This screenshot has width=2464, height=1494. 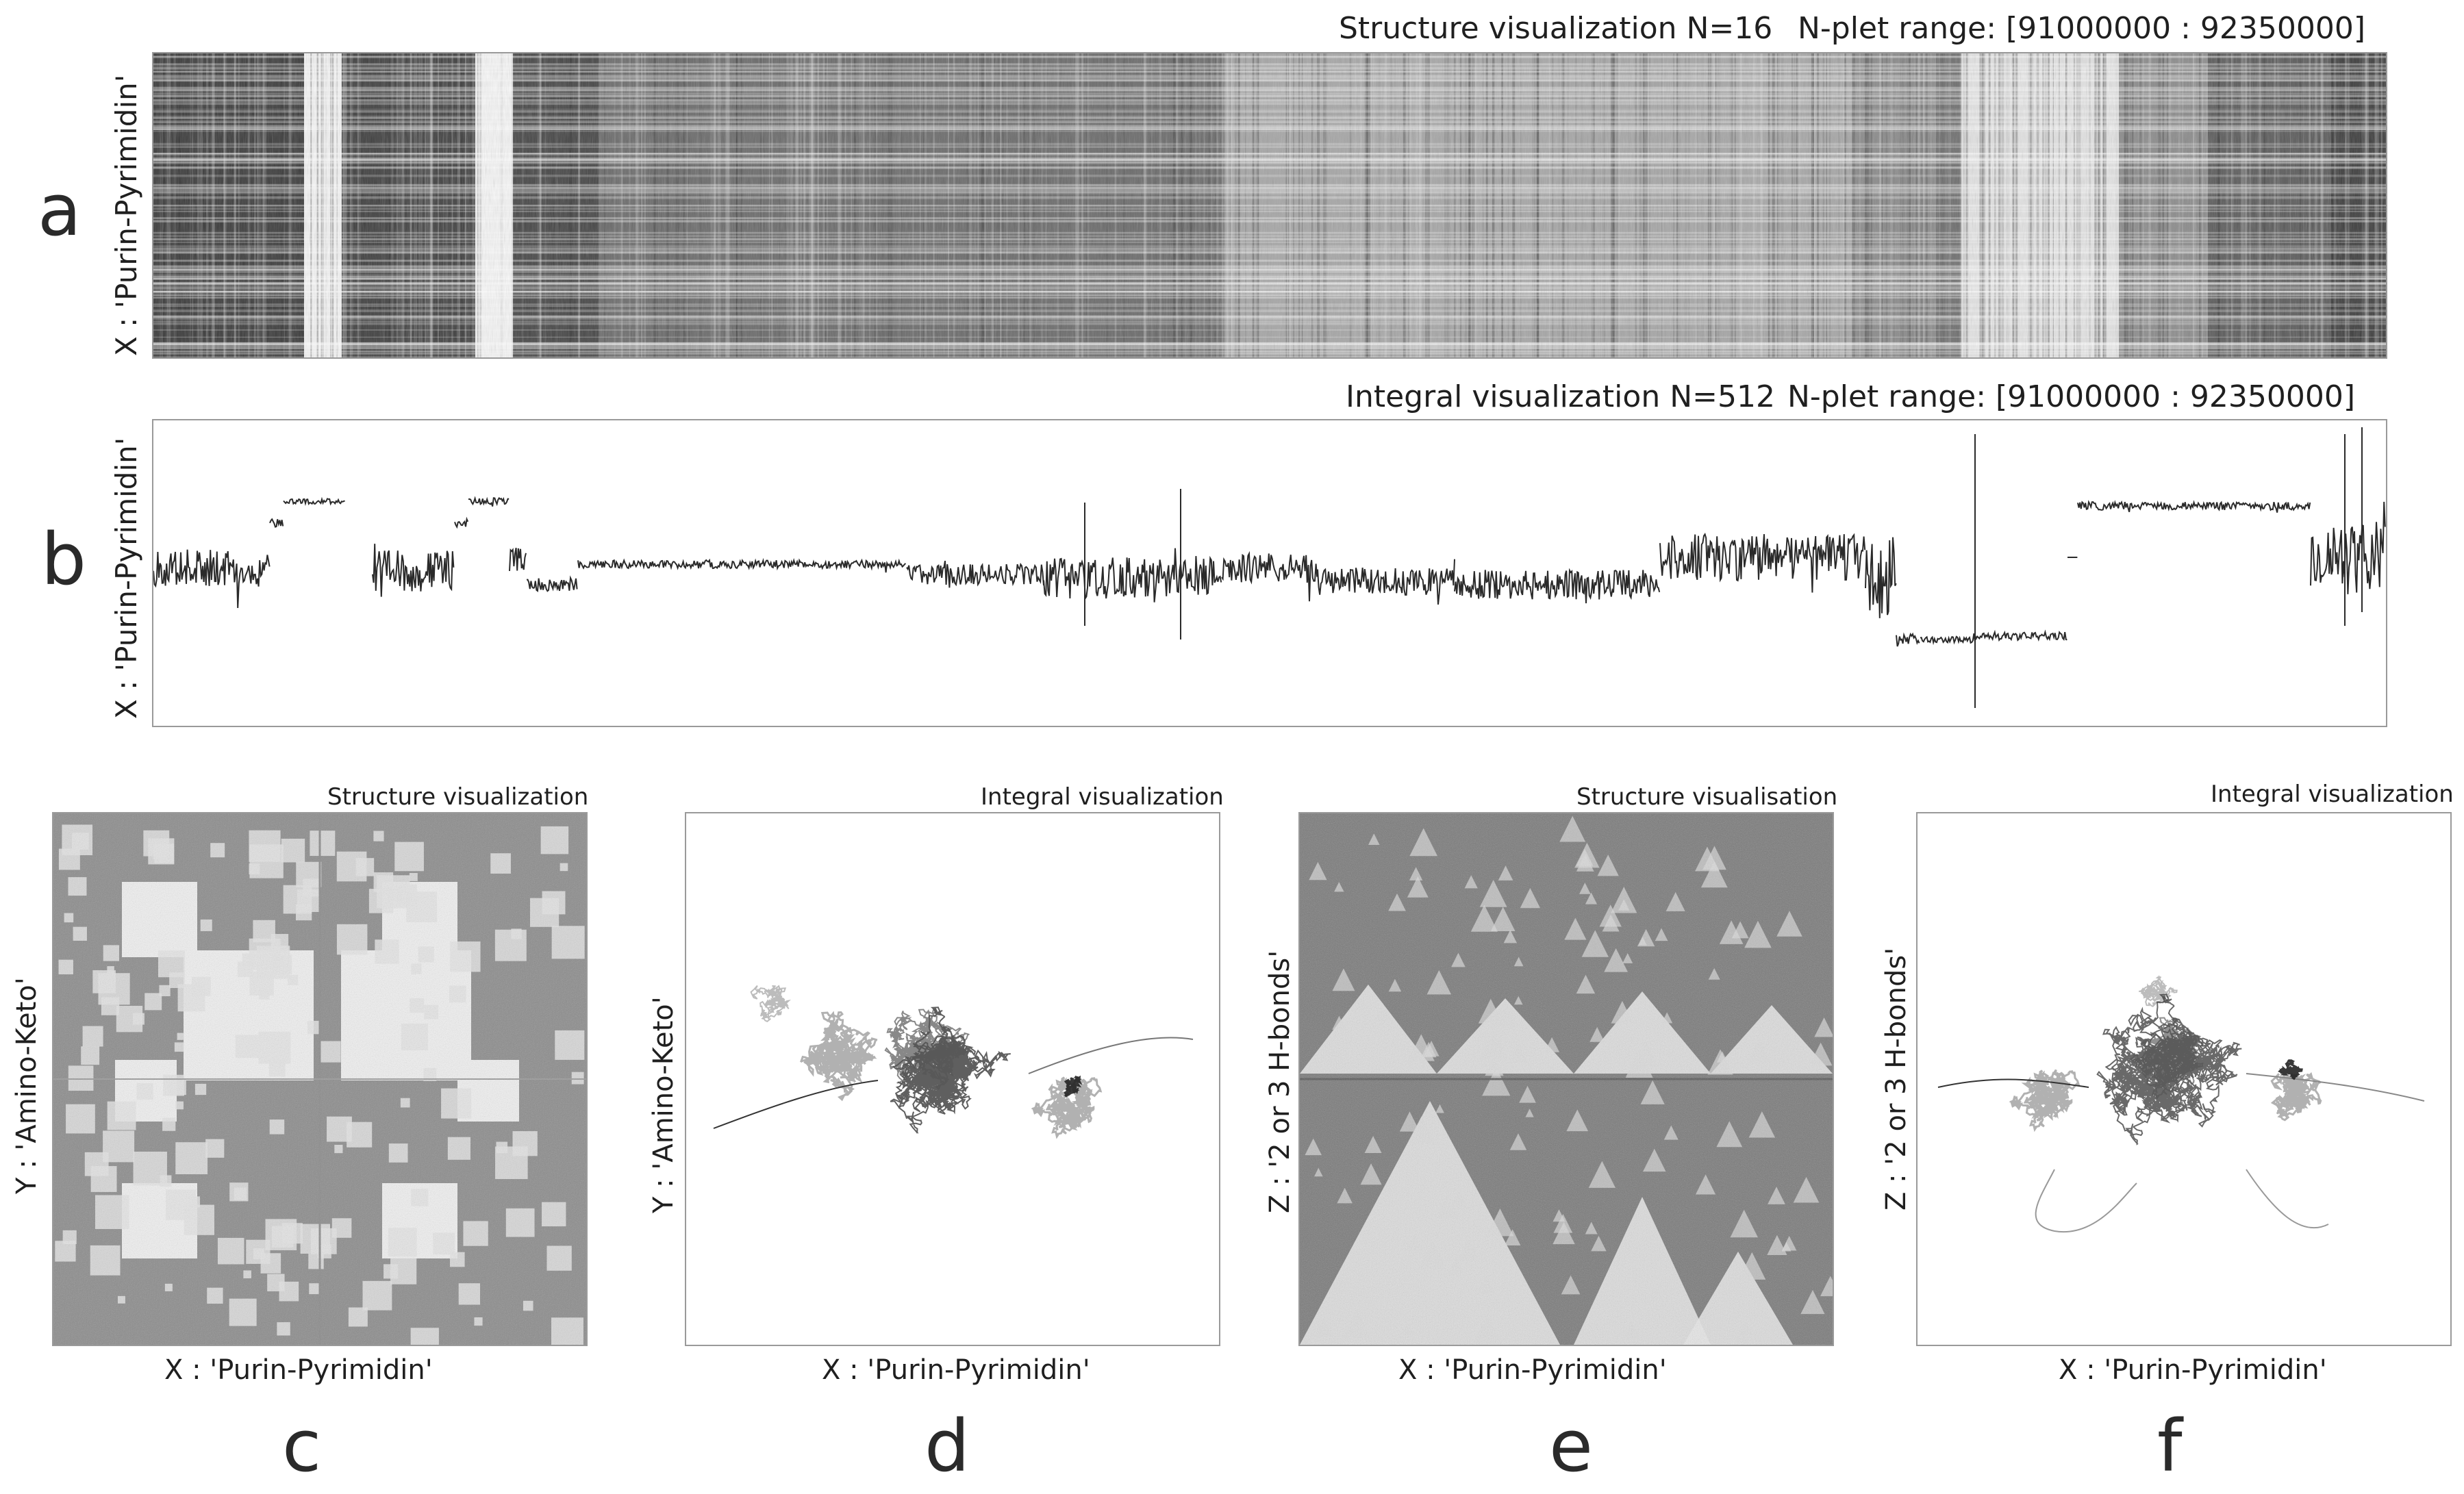 I want to click on structure-square-c, so click(x=319, y=1079).